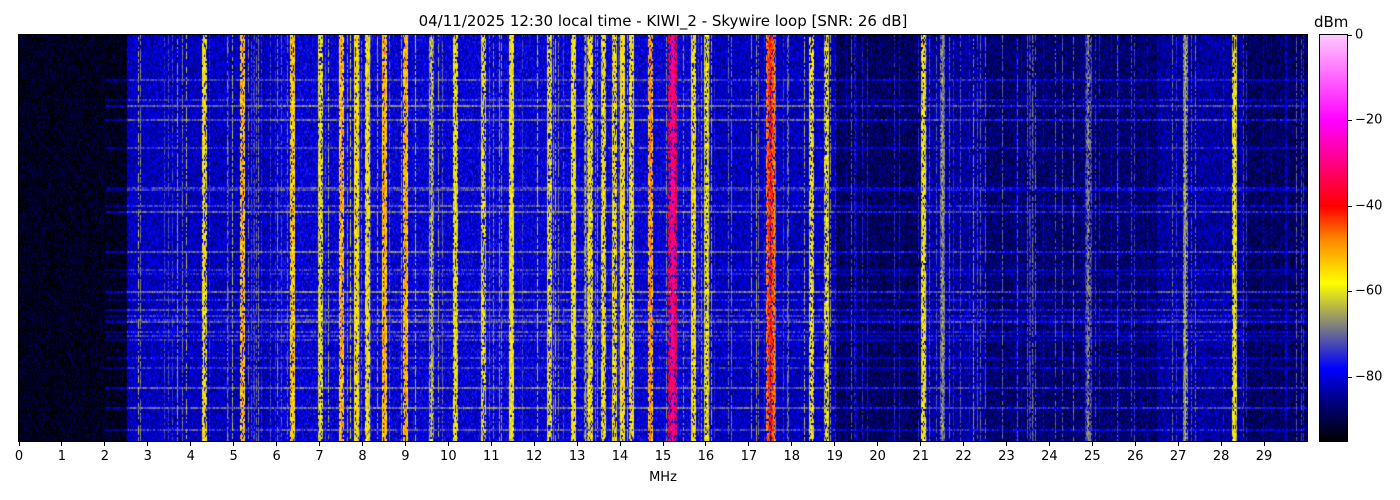 The image size is (1400, 500). Describe the element at coordinates (362, 456) in the screenshot. I see `x-tick-label: 8` at that location.